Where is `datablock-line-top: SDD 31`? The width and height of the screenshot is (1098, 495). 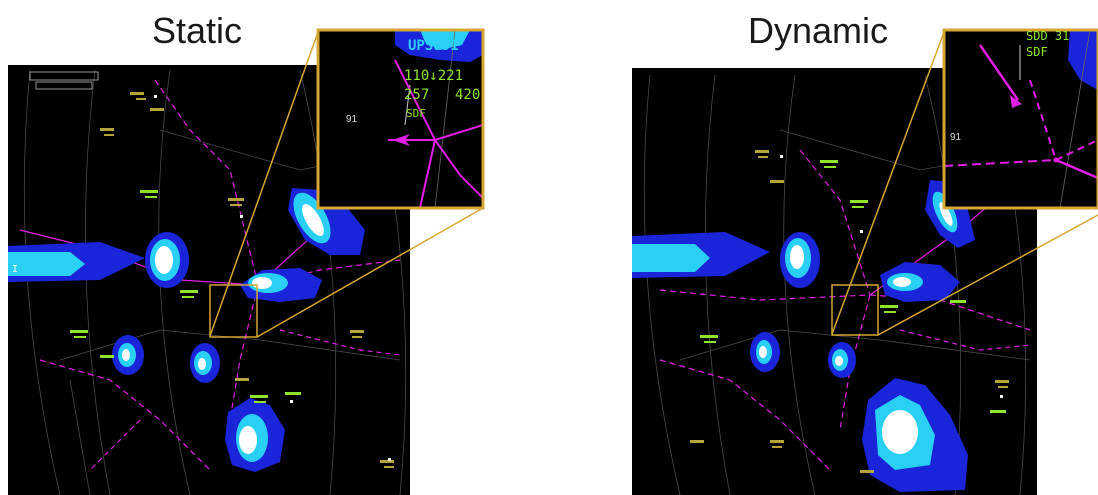
datablock-line-top: SDD 31 is located at coordinates (1047, 36).